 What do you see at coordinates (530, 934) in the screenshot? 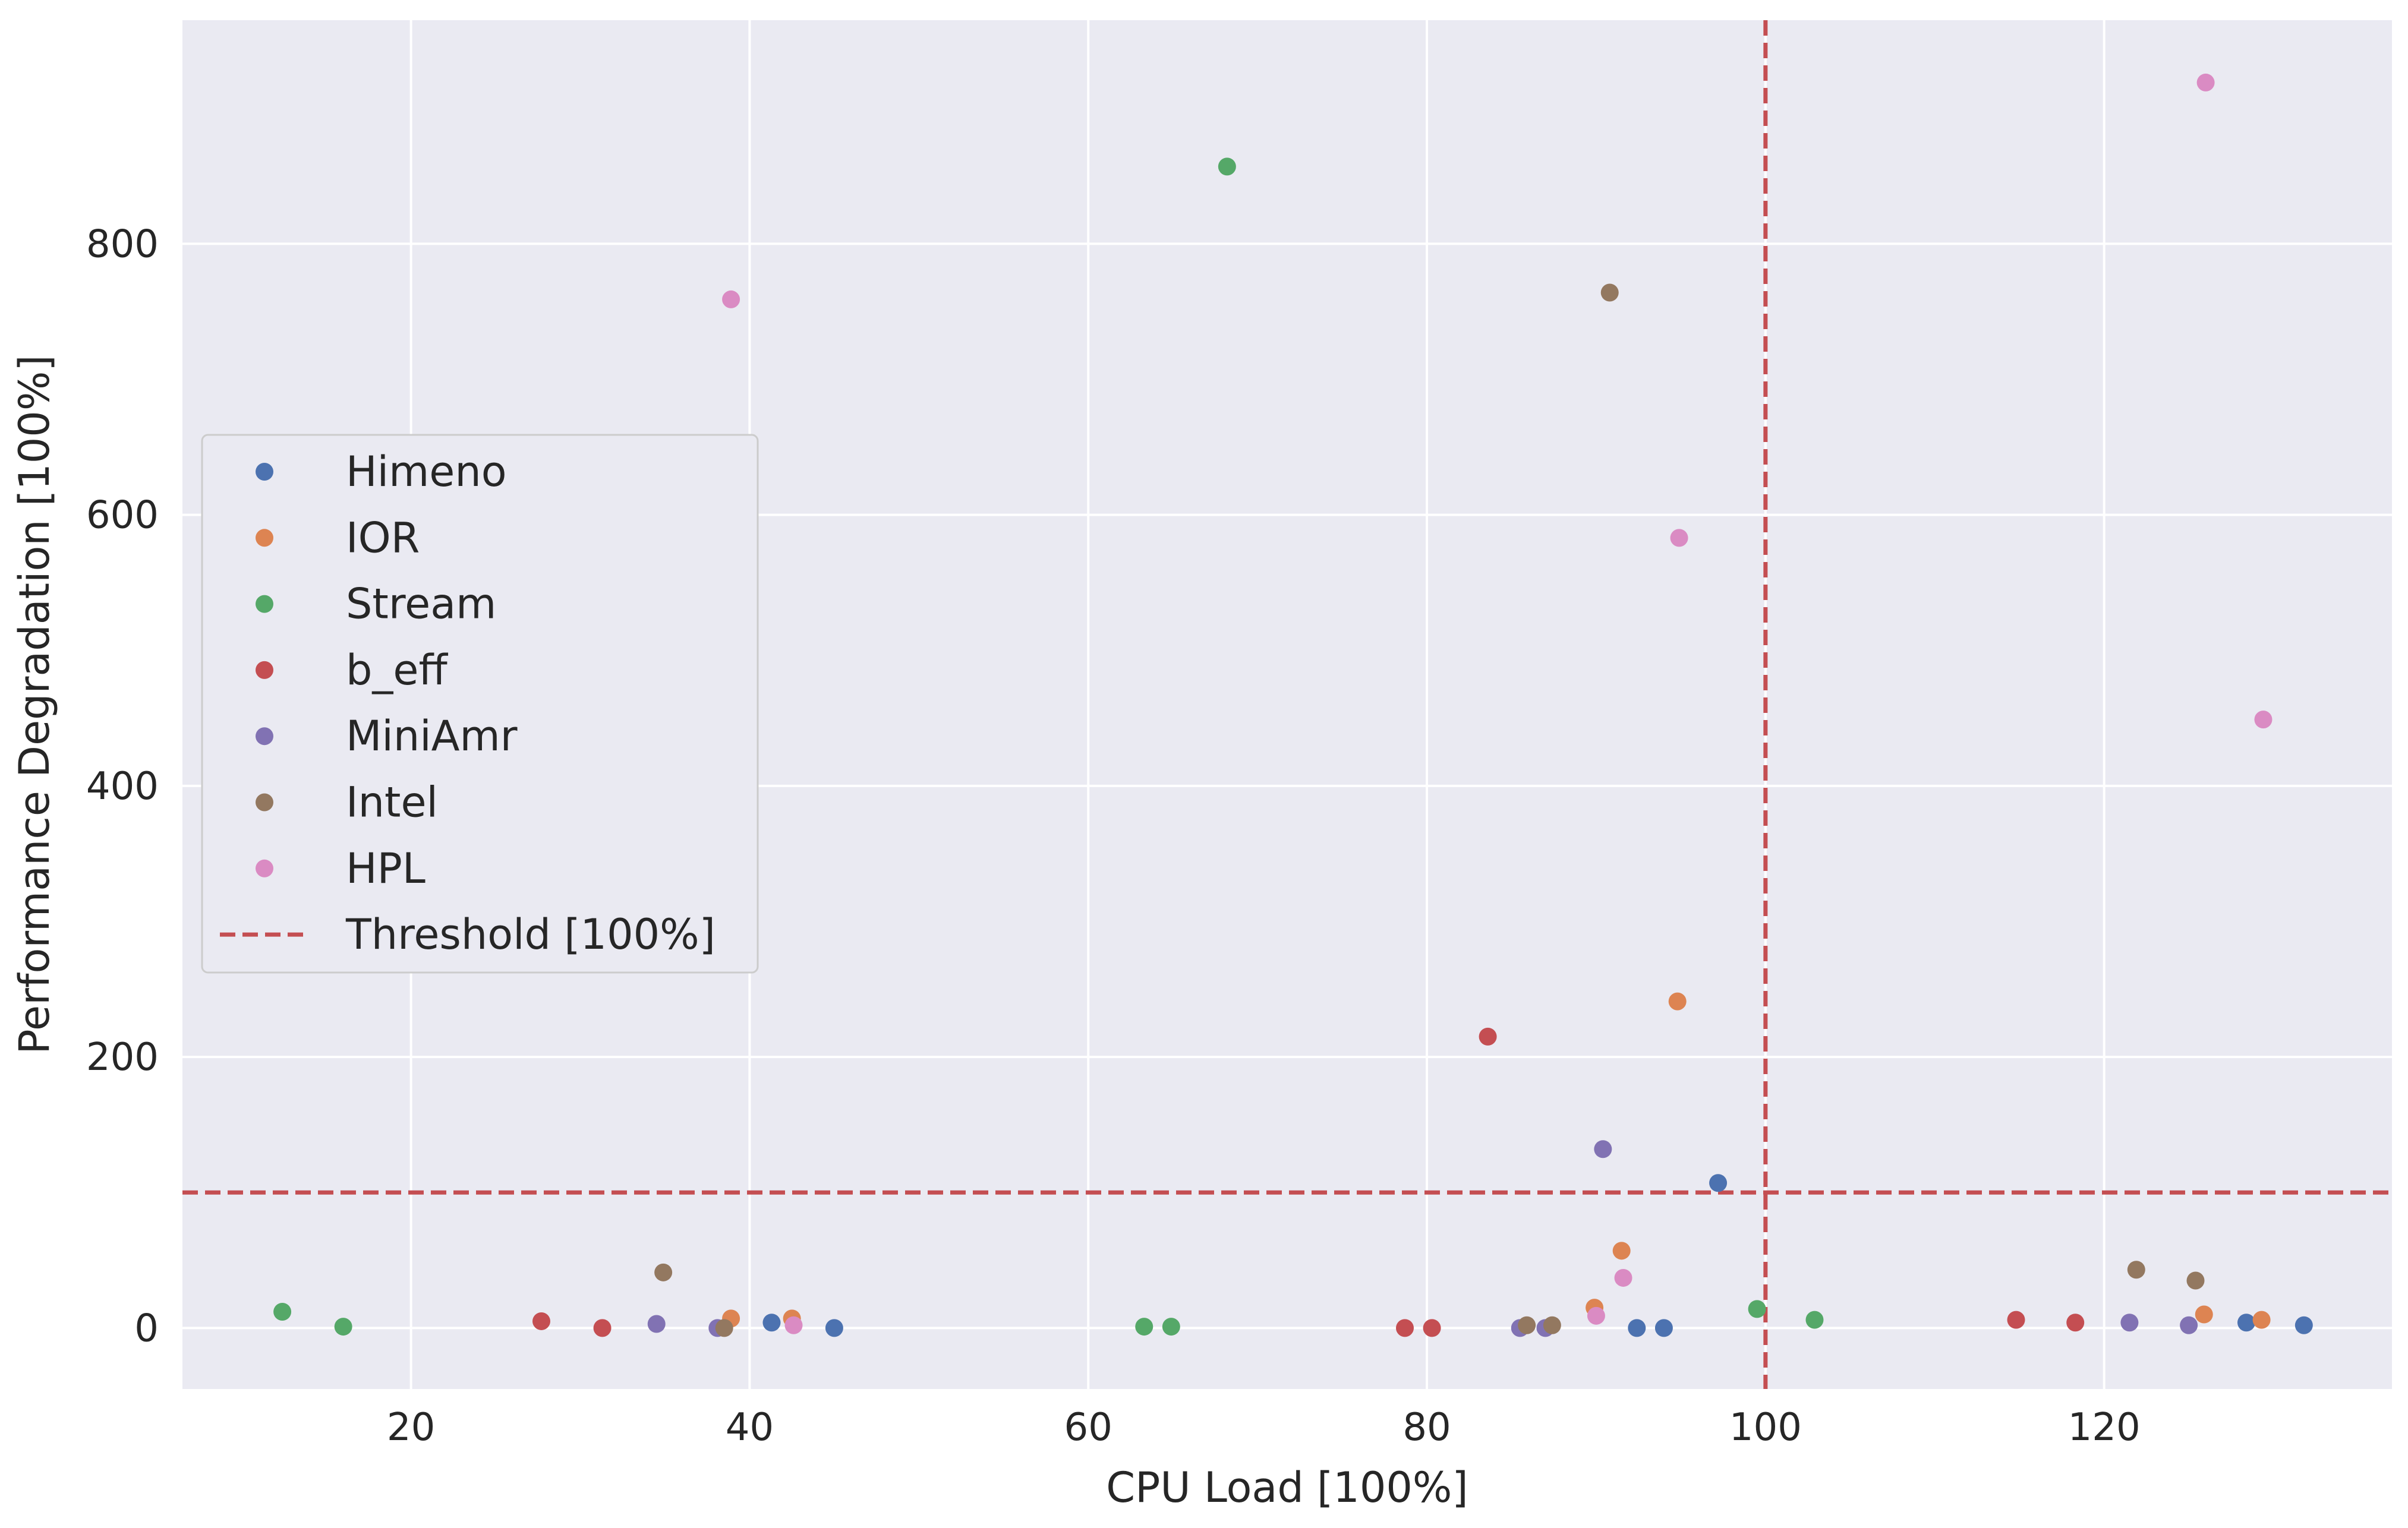
I see `legend-label: Threshold [100%]` at bounding box center [530, 934].